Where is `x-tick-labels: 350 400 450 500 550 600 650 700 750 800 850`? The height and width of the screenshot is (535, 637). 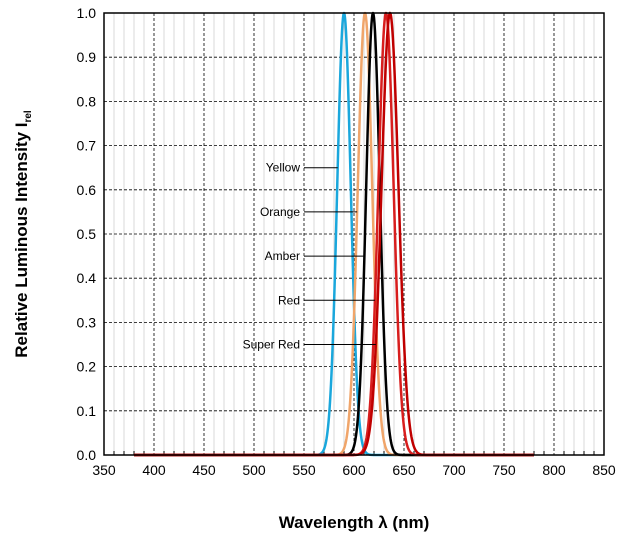 x-tick-labels: 350 400 450 500 550 600 650 700 750 800 850 is located at coordinates (354, 470).